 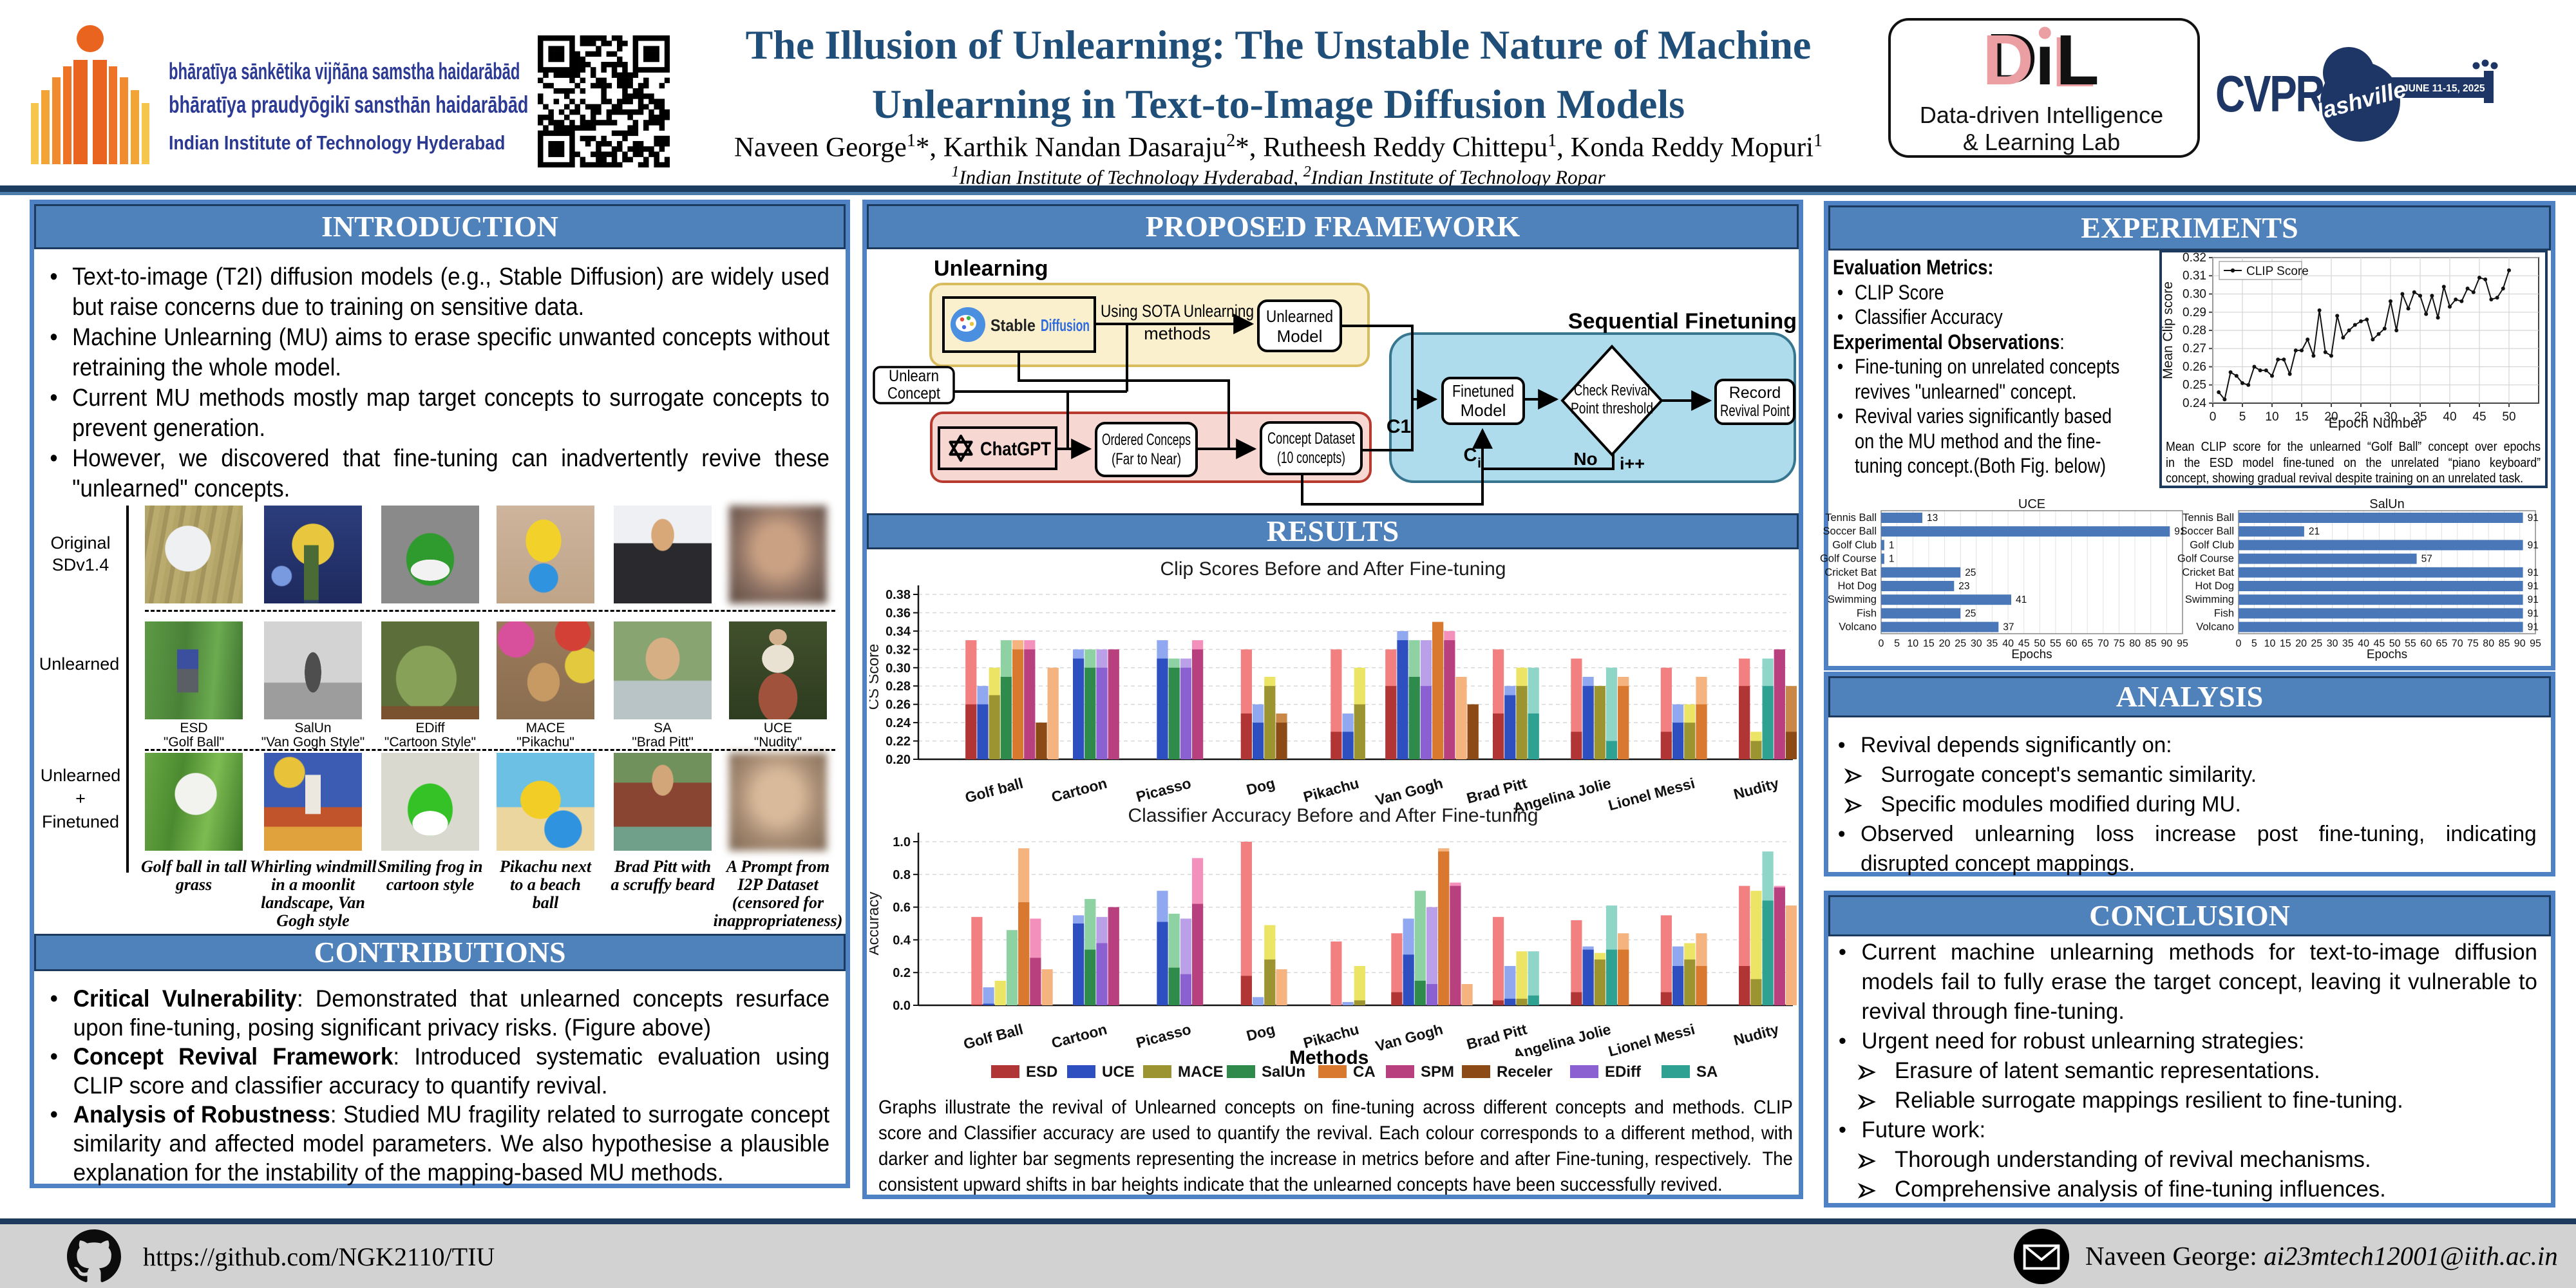 I want to click on svg-text: 21, so click(x=2314, y=531).